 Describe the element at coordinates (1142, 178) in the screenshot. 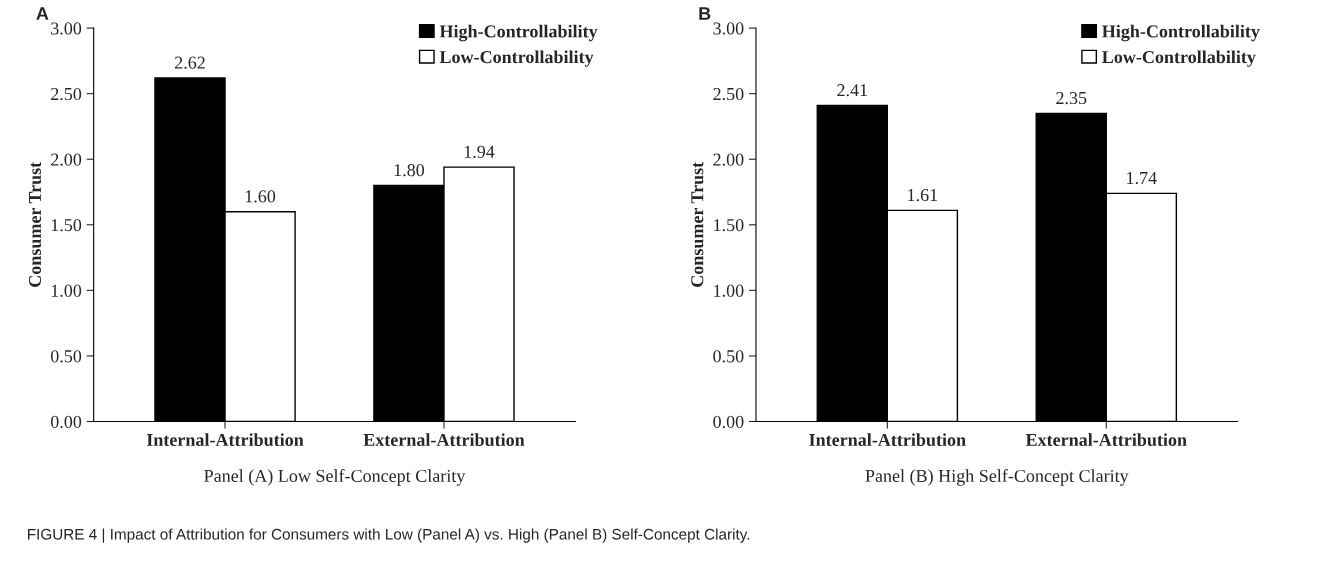

I see `data-label: 1.74` at that location.